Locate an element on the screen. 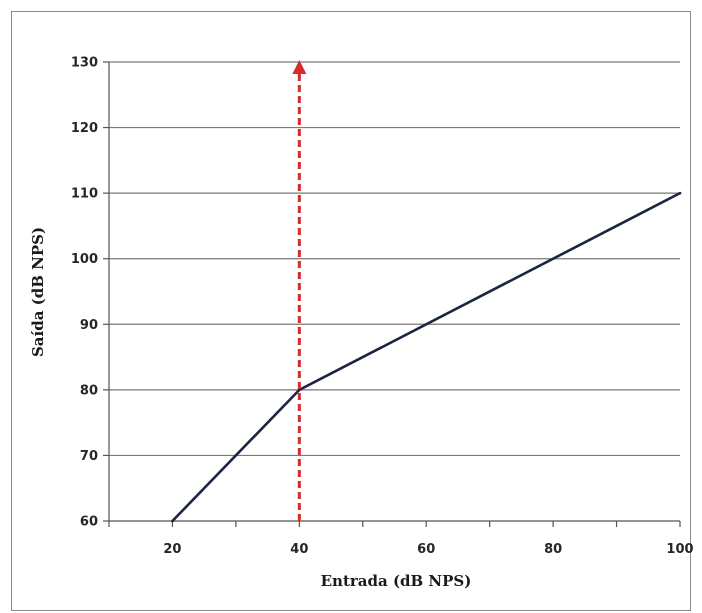 The width and height of the screenshot is (702, 613). x-tick-label-40: 40 is located at coordinates (299, 549).